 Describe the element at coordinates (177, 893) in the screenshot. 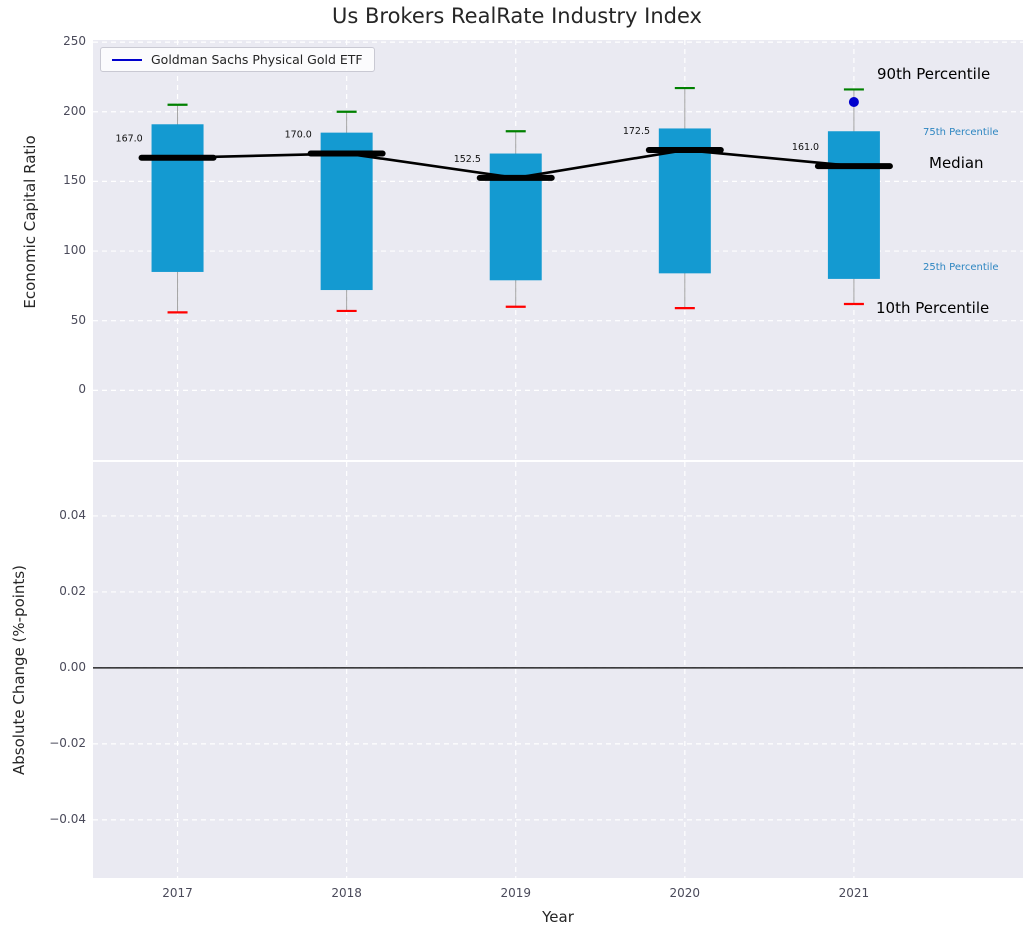

I see `x-tick-label: 2017` at that location.